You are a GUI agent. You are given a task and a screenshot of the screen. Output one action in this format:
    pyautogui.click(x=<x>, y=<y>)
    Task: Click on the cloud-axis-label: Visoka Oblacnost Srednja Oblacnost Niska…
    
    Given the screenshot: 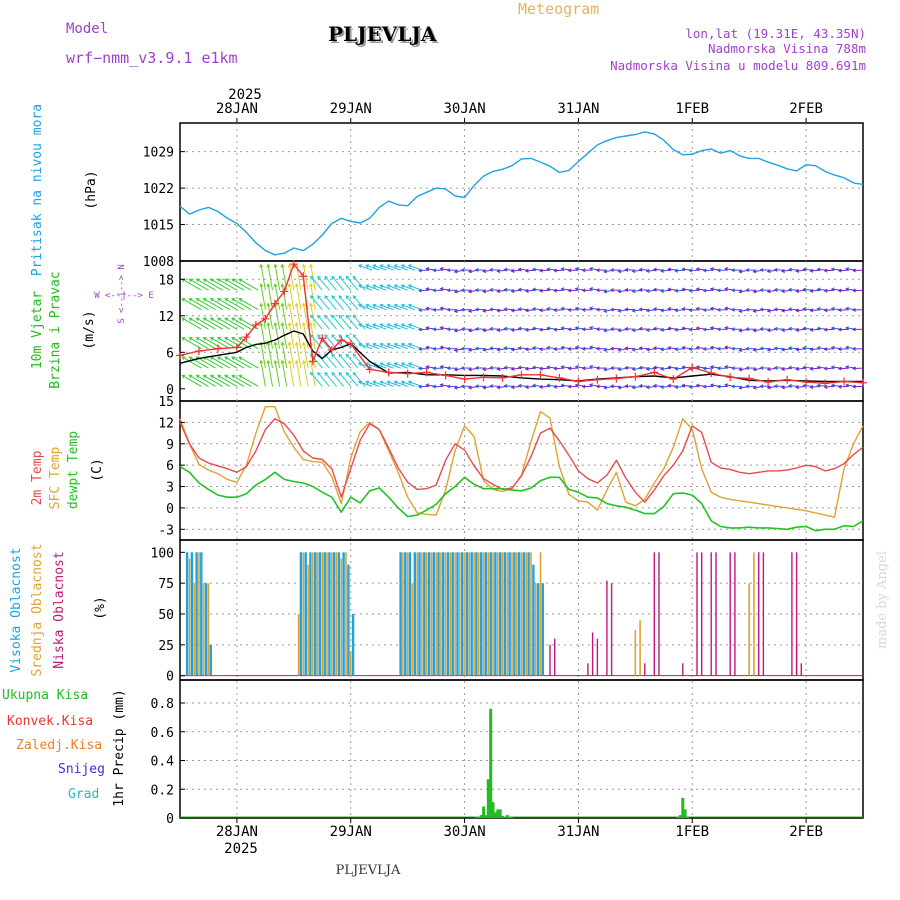 What is the action you would take?
    pyautogui.click(x=58, y=609)
    